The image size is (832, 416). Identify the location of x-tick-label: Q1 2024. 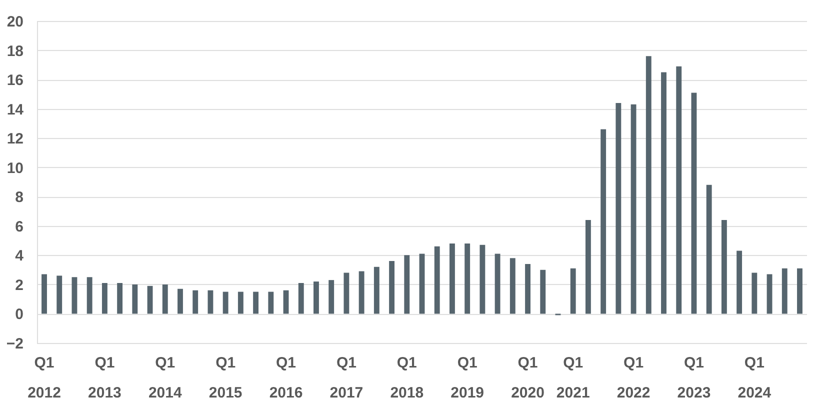
(755, 378).